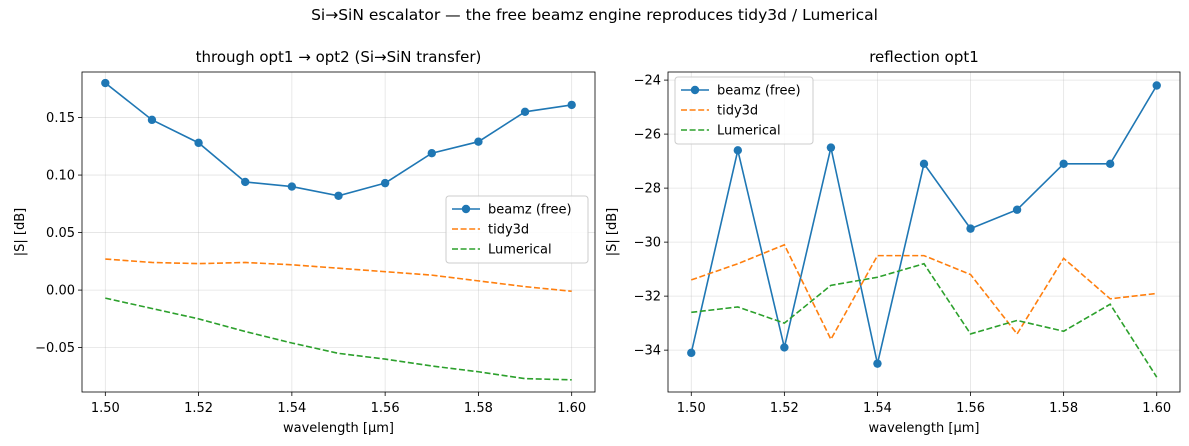 The height and width of the screenshot is (446, 1189). Describe the element at coordinates (339, 57) in the screenshot. I see `through-title: through opt1 → opt2 (Si→SiN transfer)` at that location.